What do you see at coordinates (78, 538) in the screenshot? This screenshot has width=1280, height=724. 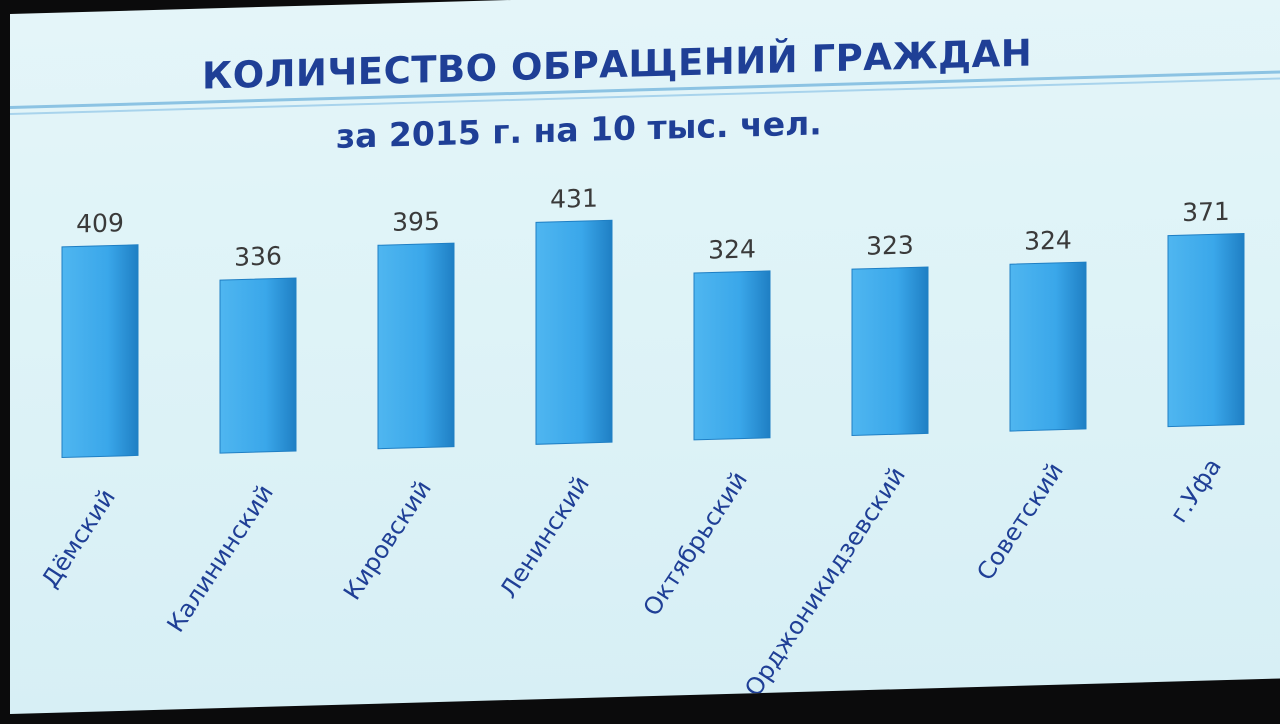 I see `category-label-0: Дёмский` at bounding box center [78, 538].